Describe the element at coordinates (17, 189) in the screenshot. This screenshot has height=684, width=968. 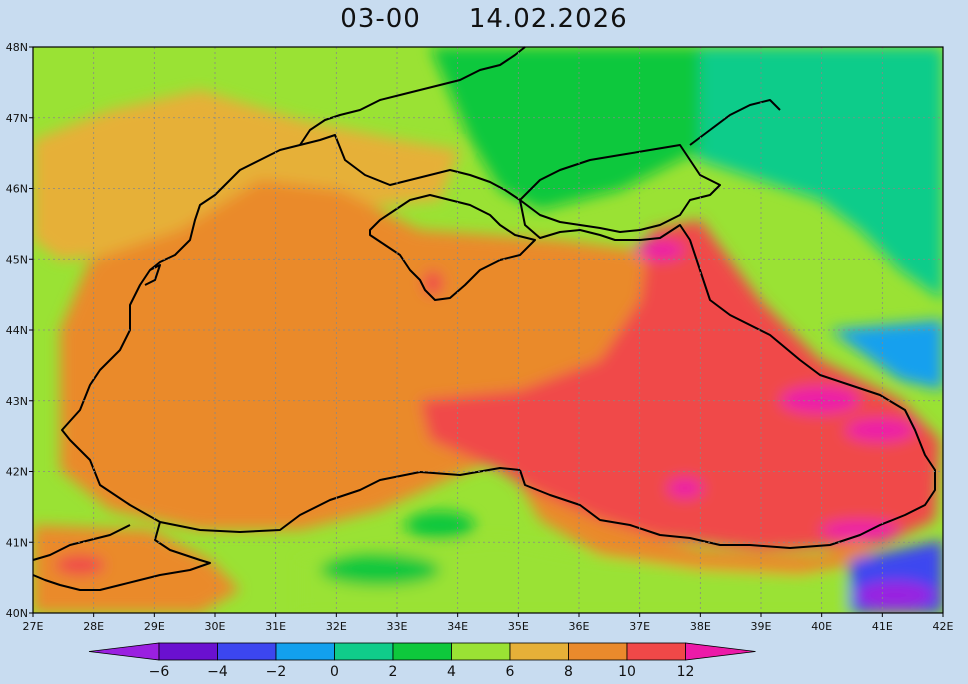
I see `lat-tick-label: 46N` at that location.